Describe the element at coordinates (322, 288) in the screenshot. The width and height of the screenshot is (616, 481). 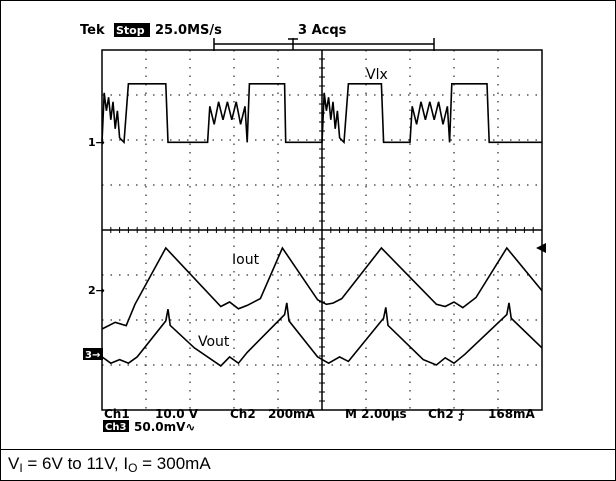
I see `trace-iout` at that location.